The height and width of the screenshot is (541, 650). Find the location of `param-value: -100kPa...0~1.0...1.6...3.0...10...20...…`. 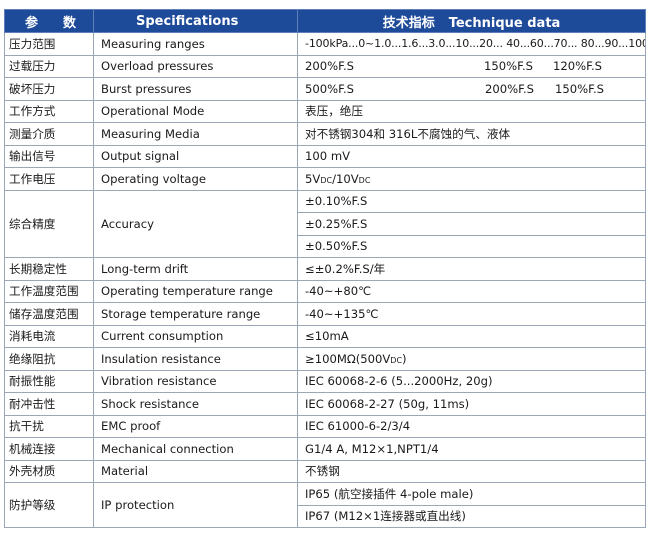

param-value: -100kPa...0~1.0...1.6...3.0...10...20...… is located at coordinates (471, 44).